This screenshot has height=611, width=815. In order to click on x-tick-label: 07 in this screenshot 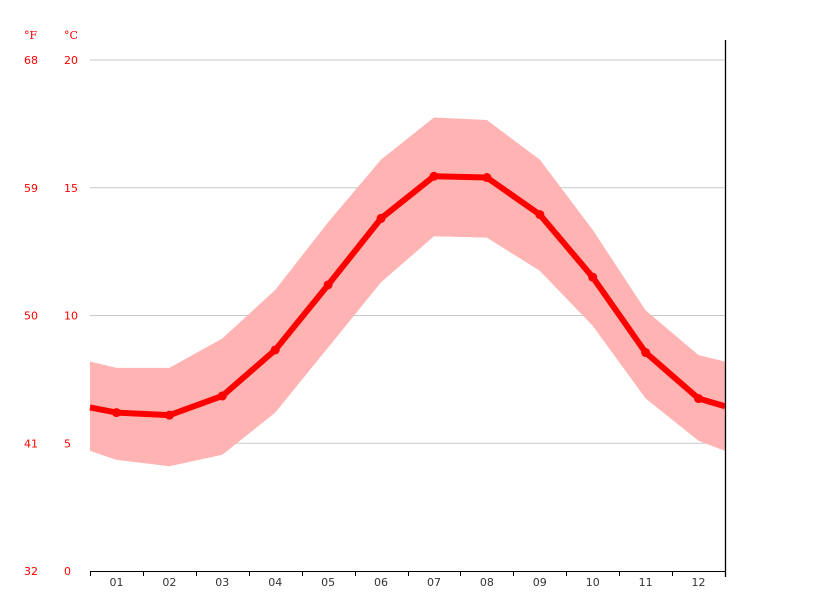, I will do `click(434, 582)`.